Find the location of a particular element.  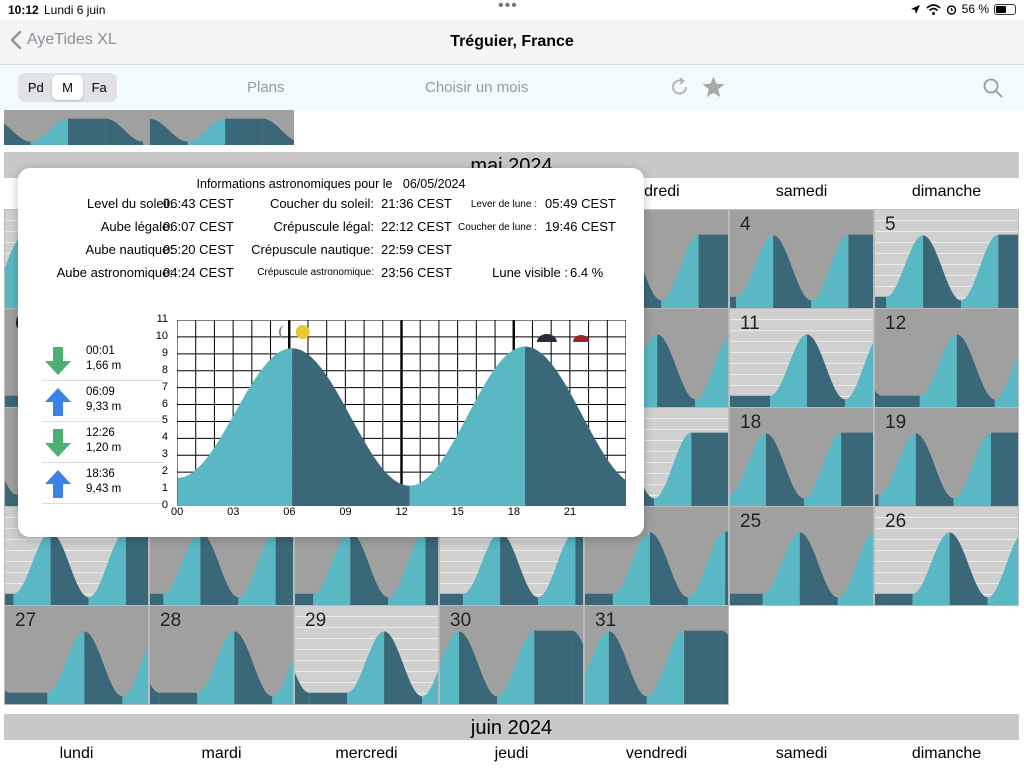

calendar-day-cell: 30 is located at coordinates (511, 655).